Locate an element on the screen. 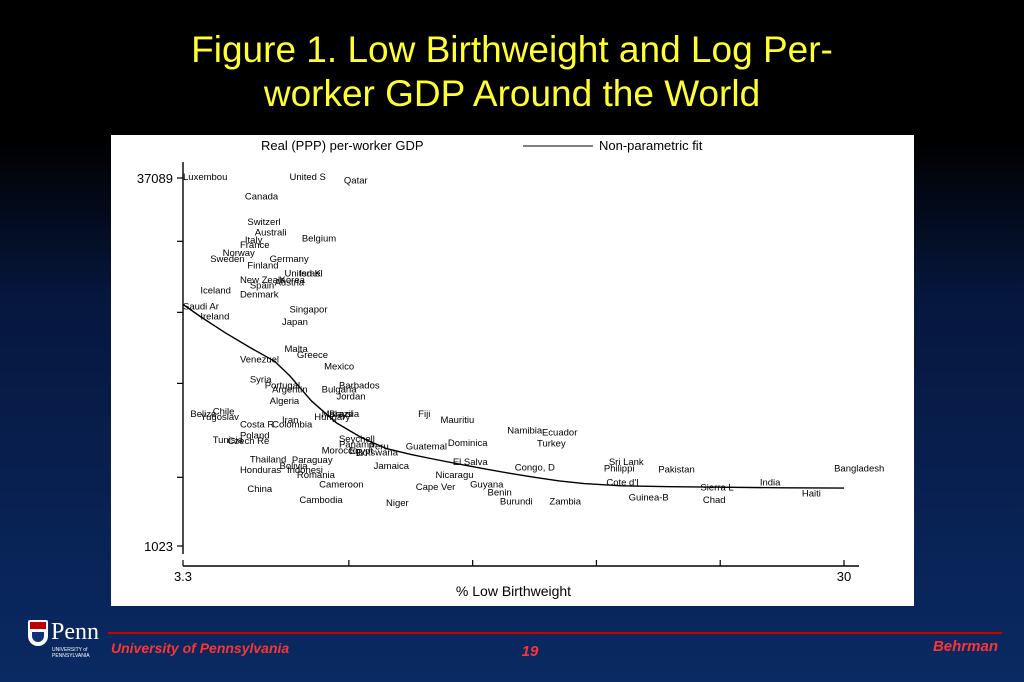  point-label: Chile is located at coordinates (224, 412).